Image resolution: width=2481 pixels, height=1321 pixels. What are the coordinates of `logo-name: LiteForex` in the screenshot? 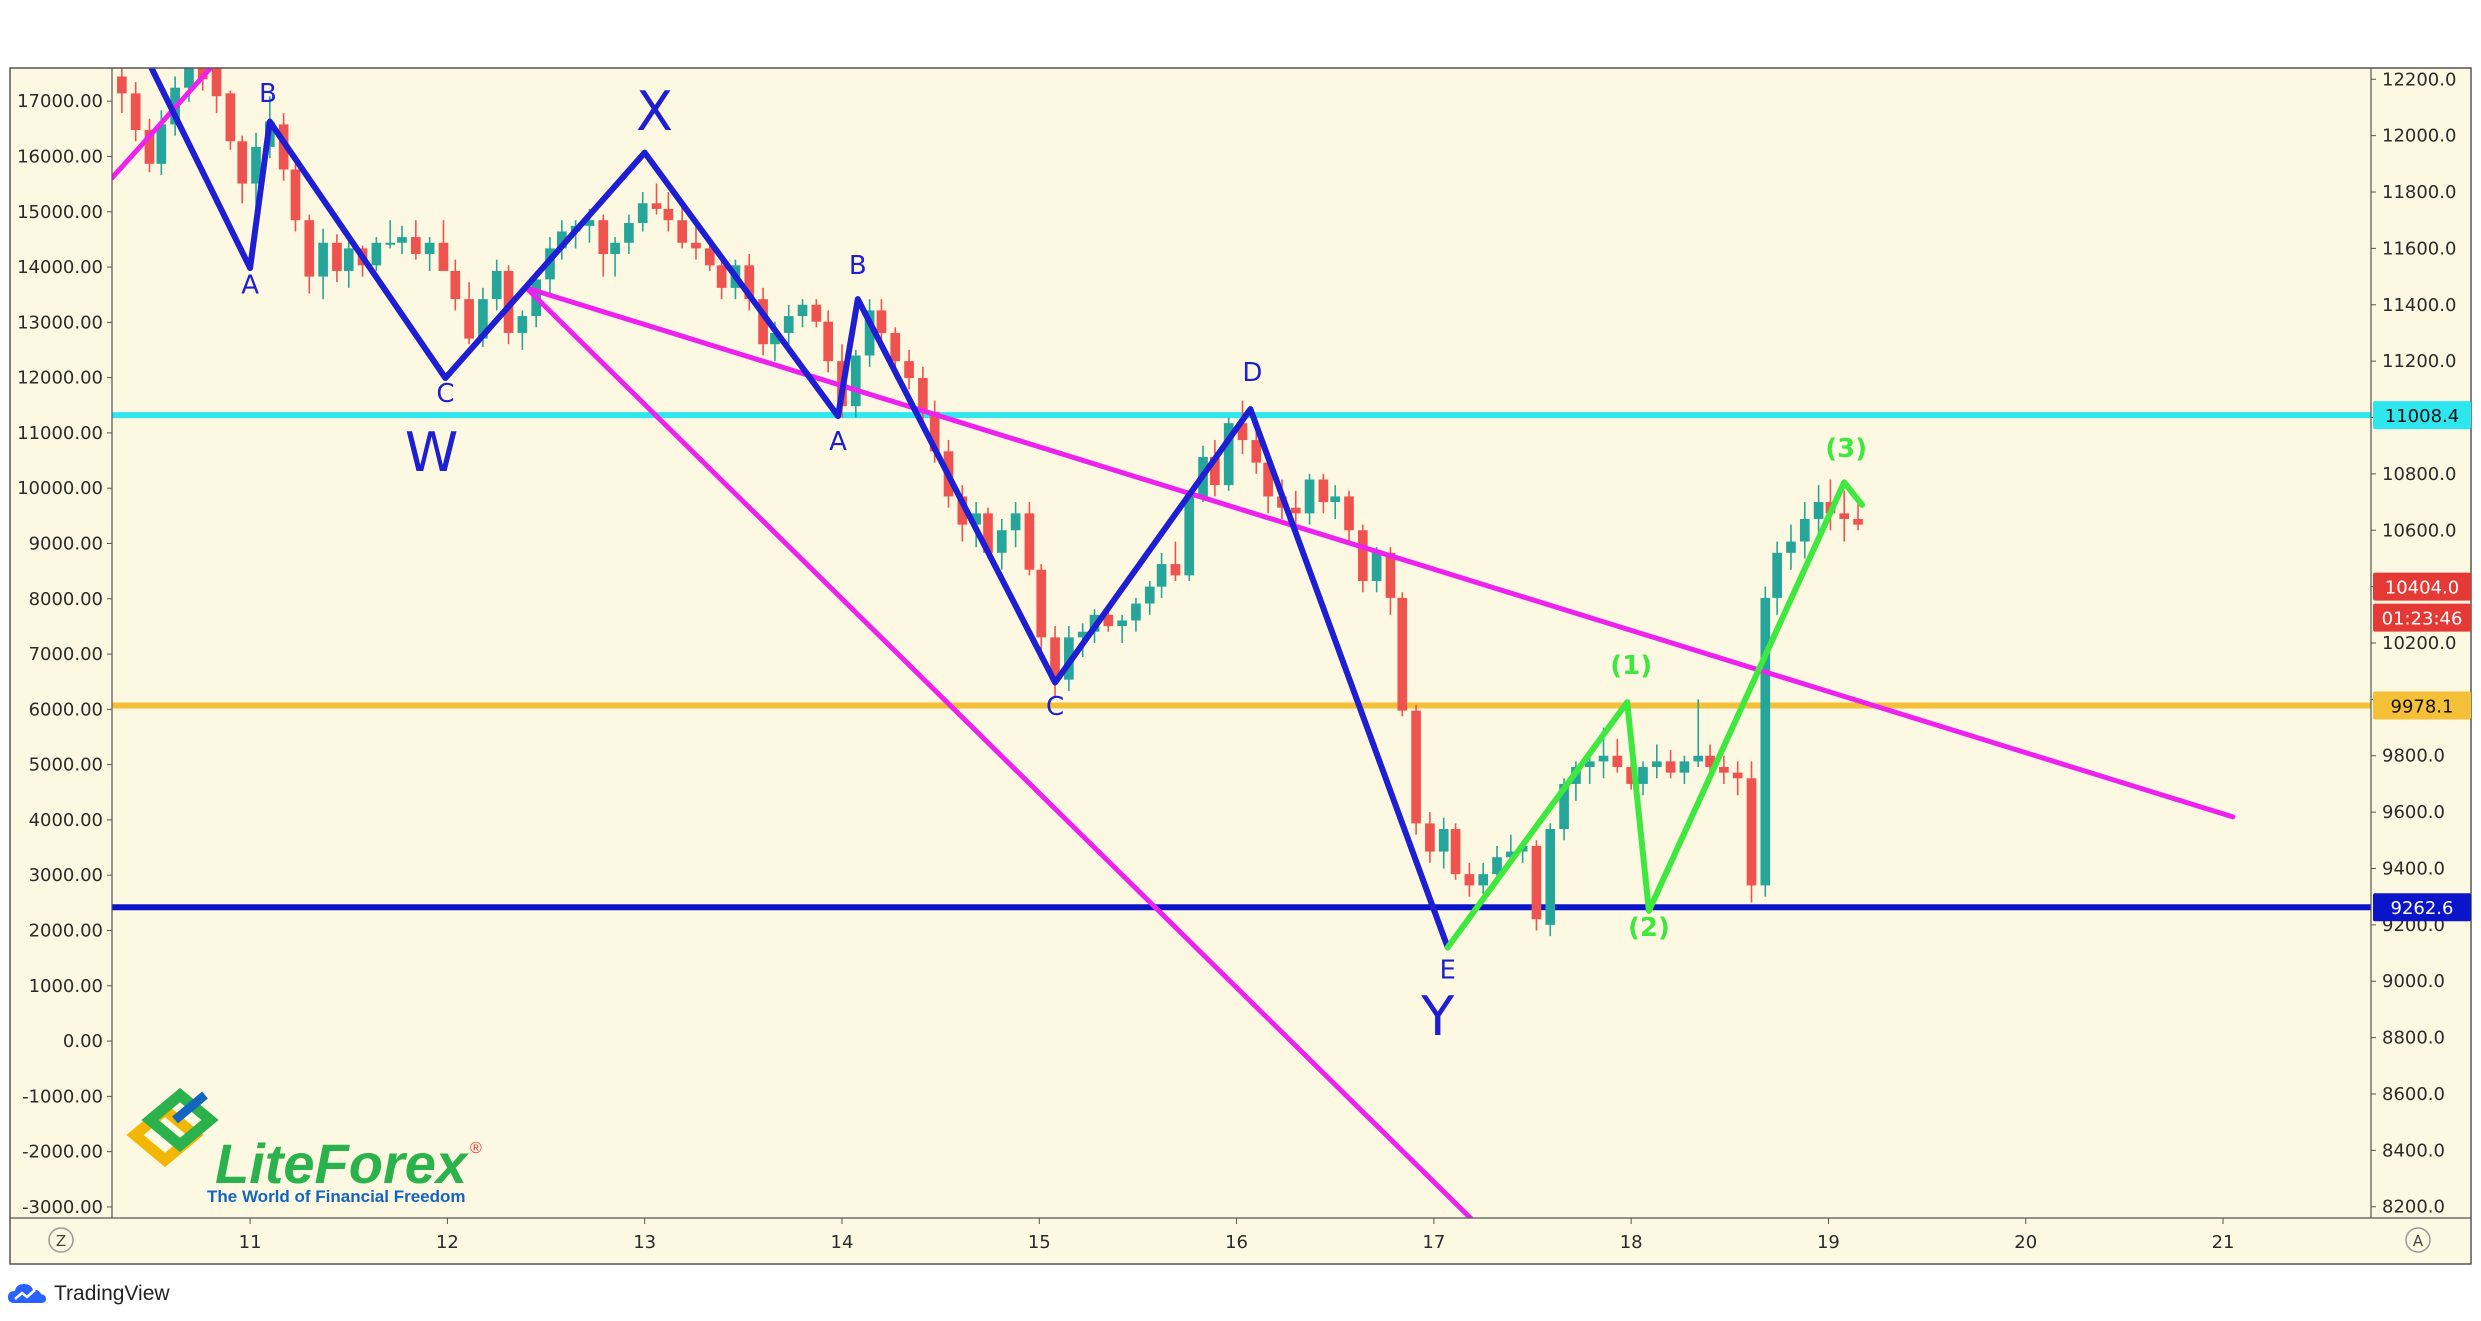 It's located at (342, 1163).